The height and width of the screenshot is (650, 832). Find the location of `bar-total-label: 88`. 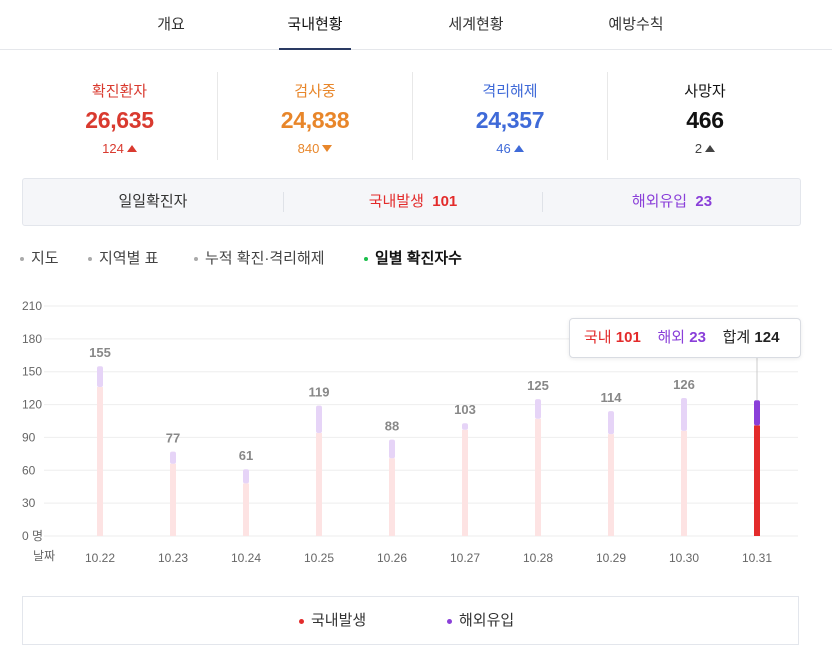

bar-total-label: 88 is located at coordinates (392, 426).